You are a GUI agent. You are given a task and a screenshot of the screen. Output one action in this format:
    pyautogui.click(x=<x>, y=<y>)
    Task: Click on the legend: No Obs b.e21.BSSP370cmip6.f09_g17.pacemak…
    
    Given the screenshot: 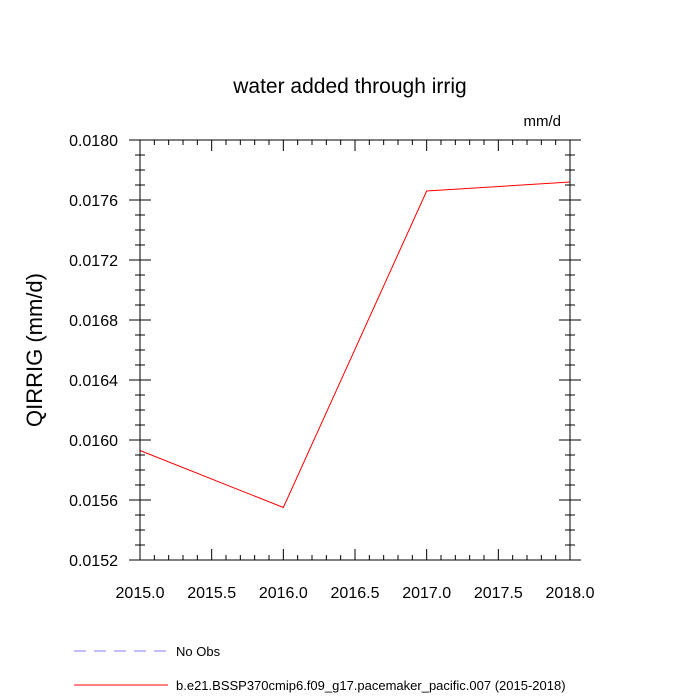 What is the action you would take?
    pyautogui.click(x=320, y=668)
    